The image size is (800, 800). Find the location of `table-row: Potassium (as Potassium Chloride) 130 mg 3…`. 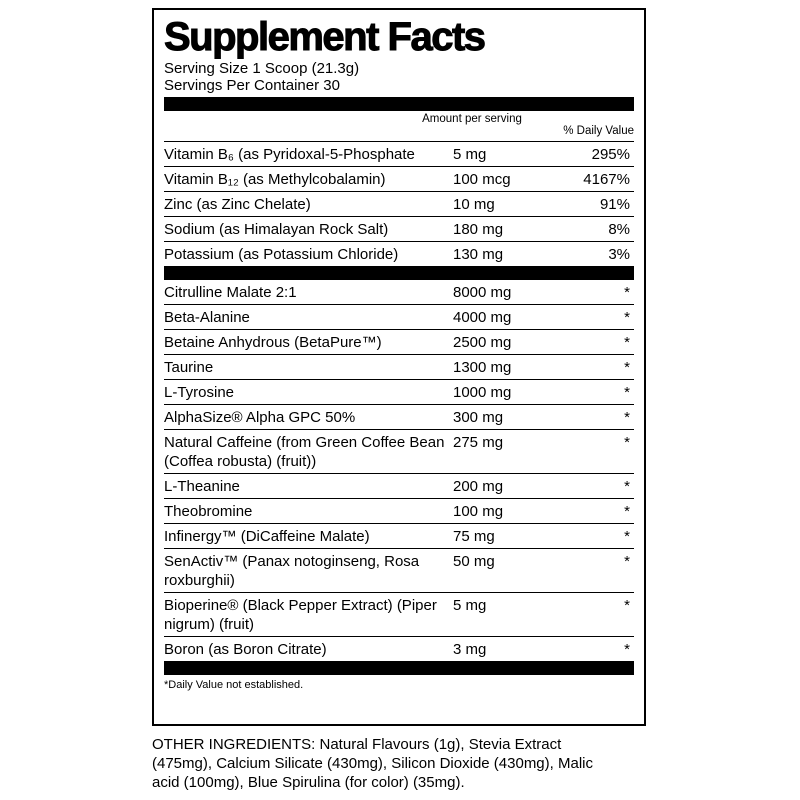

table-row: Potassium (as Potassium Chloride) 130 mg 3… is located at coordinates (399, 254).